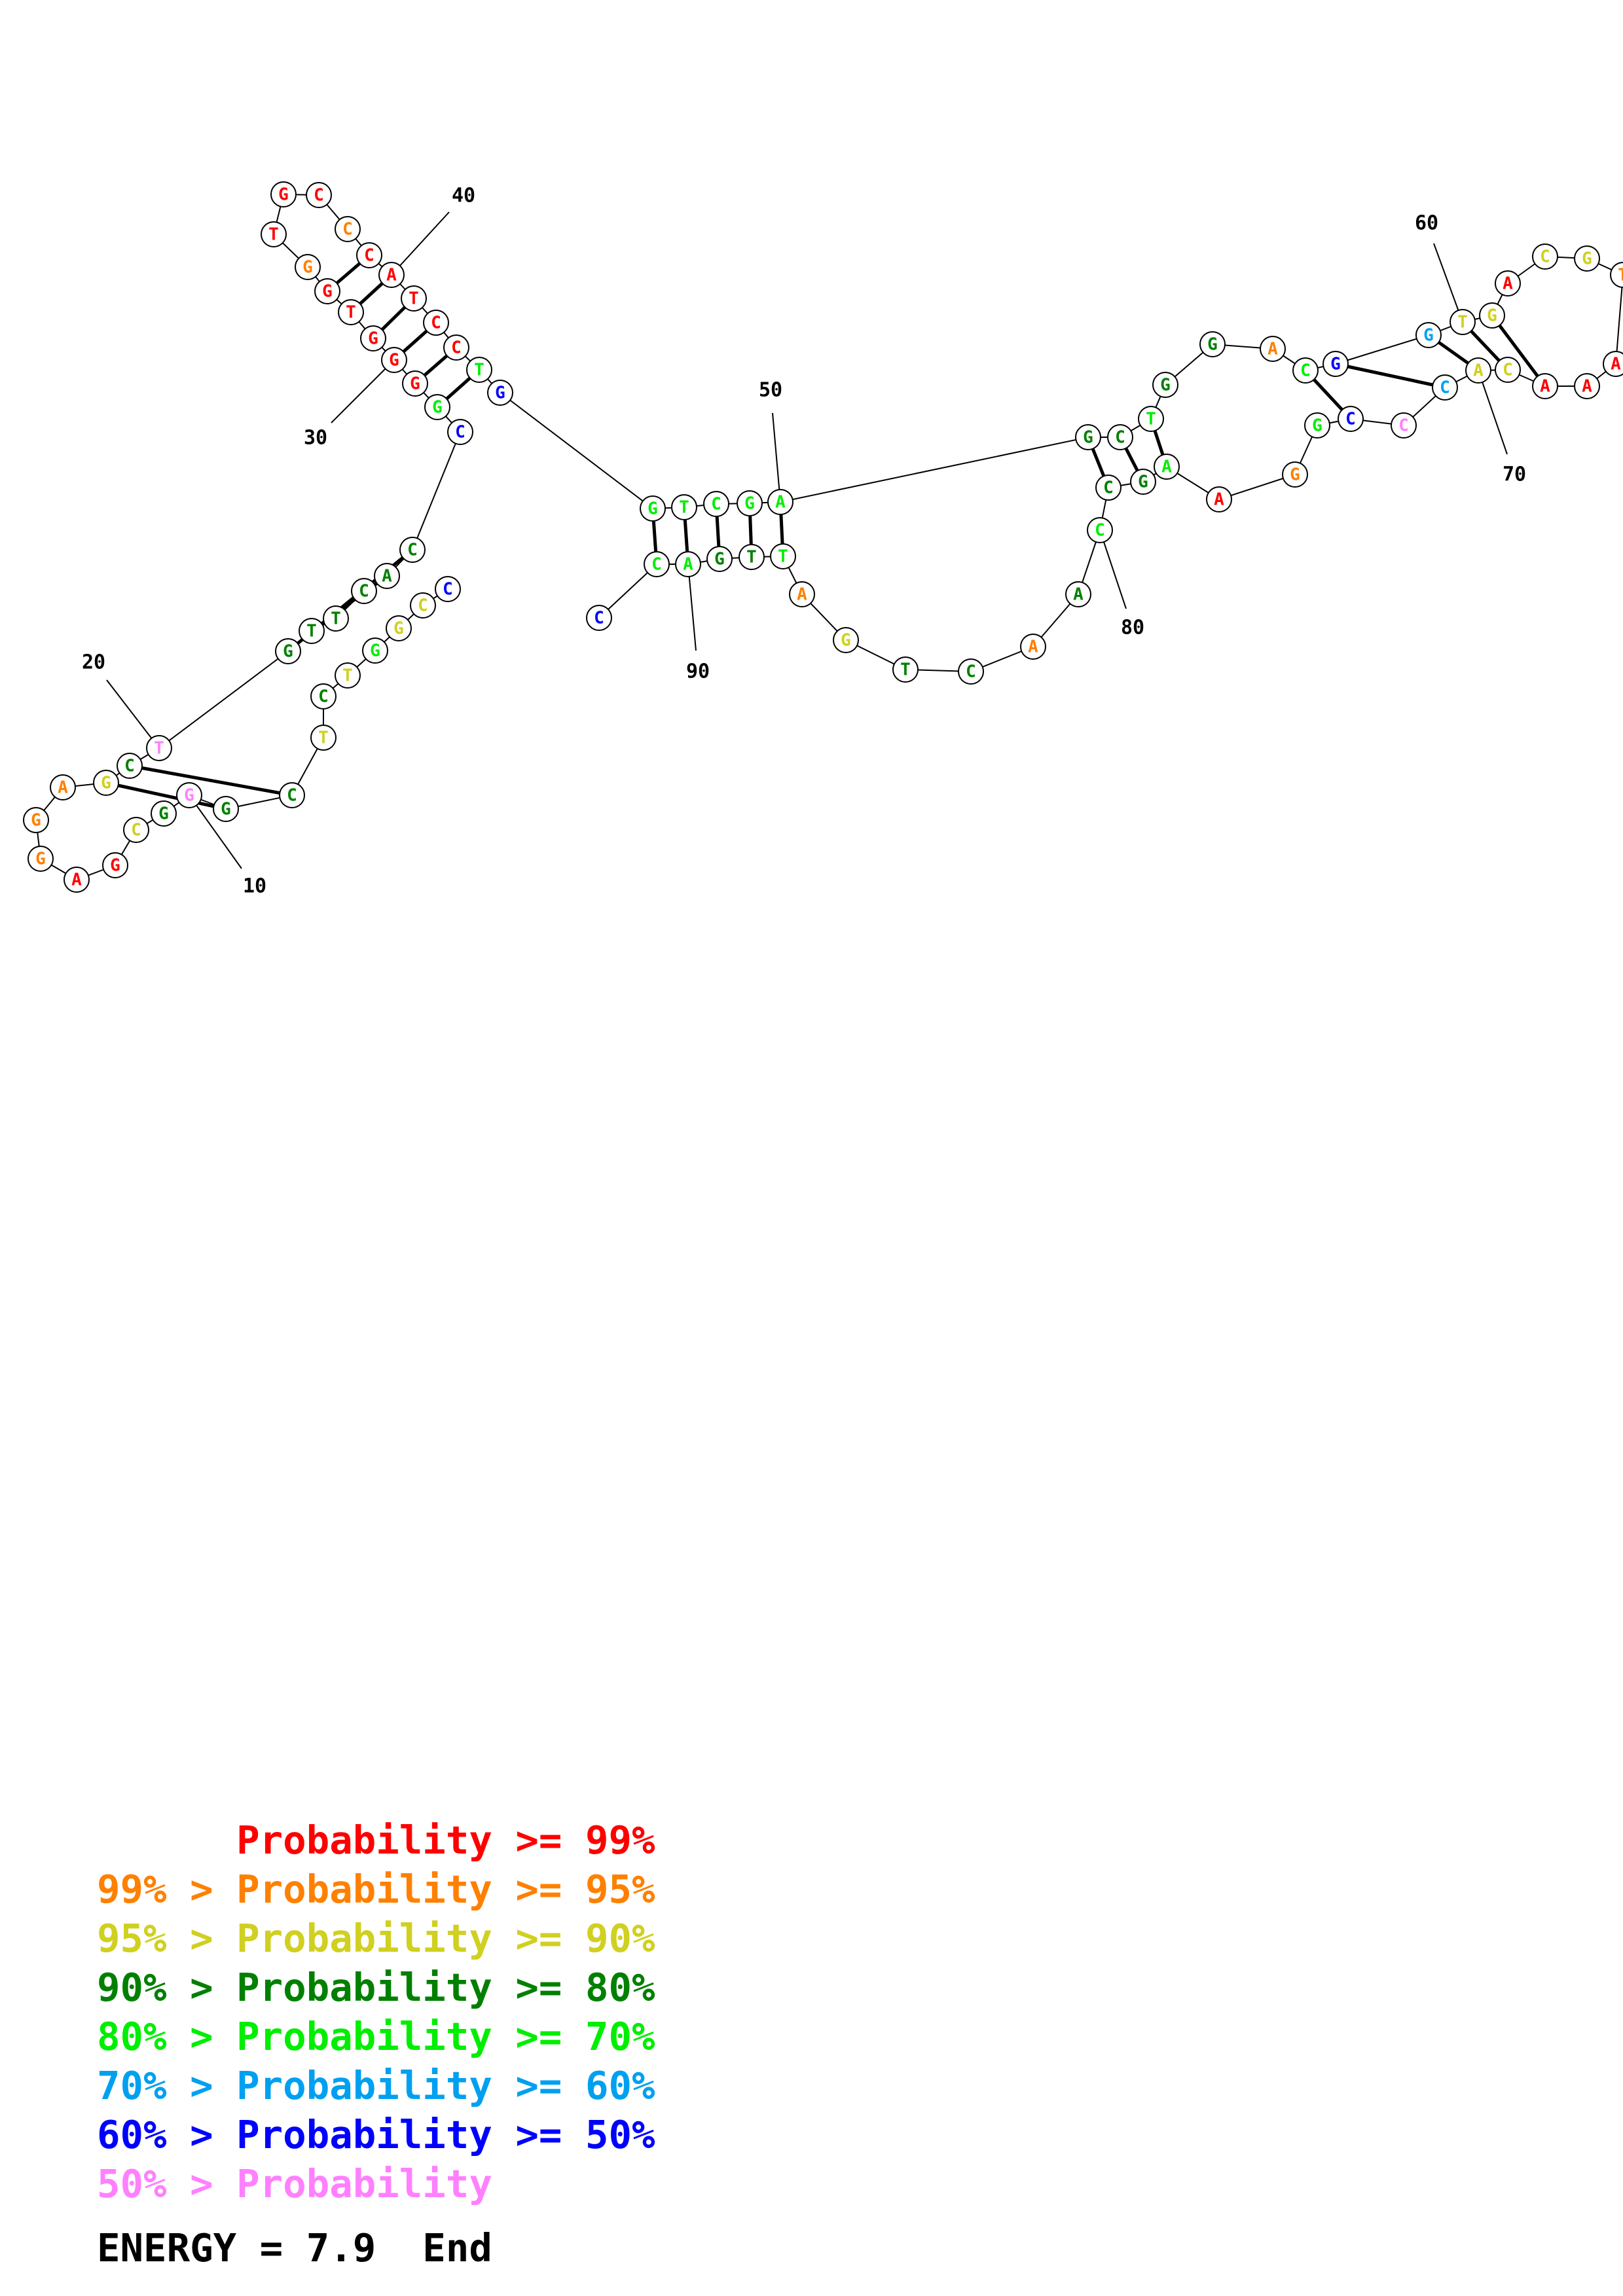 The image size is (1623, 2296). Describe the element at coordinates (294, 2183) in the screenshot. I see `legend-row-low: 50% > Probability` at that location.